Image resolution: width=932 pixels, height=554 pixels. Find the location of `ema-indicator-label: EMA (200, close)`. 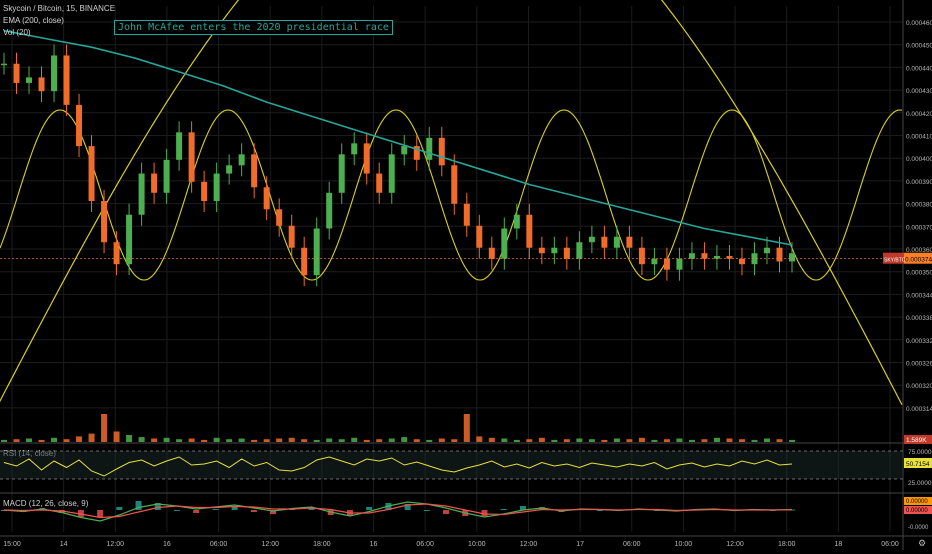

ema-indicator-label: EMA (200, close) is located at coordinates (33, 20).